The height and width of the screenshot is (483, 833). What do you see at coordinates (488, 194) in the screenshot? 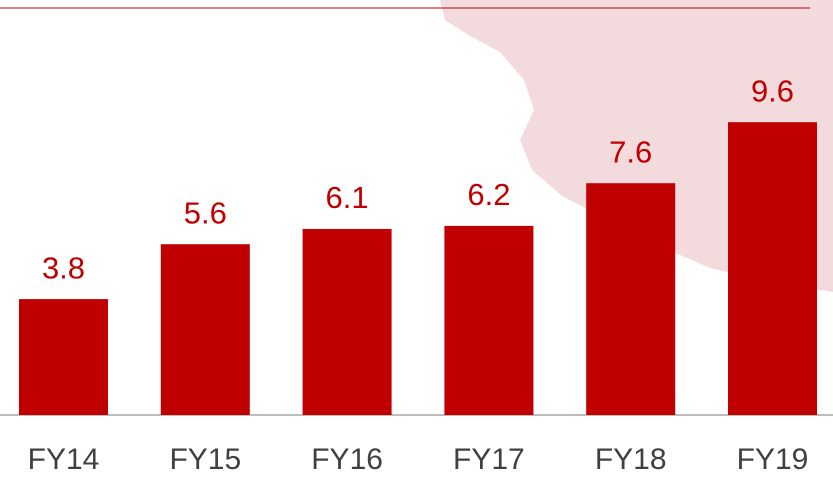
I see `value-label: 6.2` at bounding box center [488, 194].